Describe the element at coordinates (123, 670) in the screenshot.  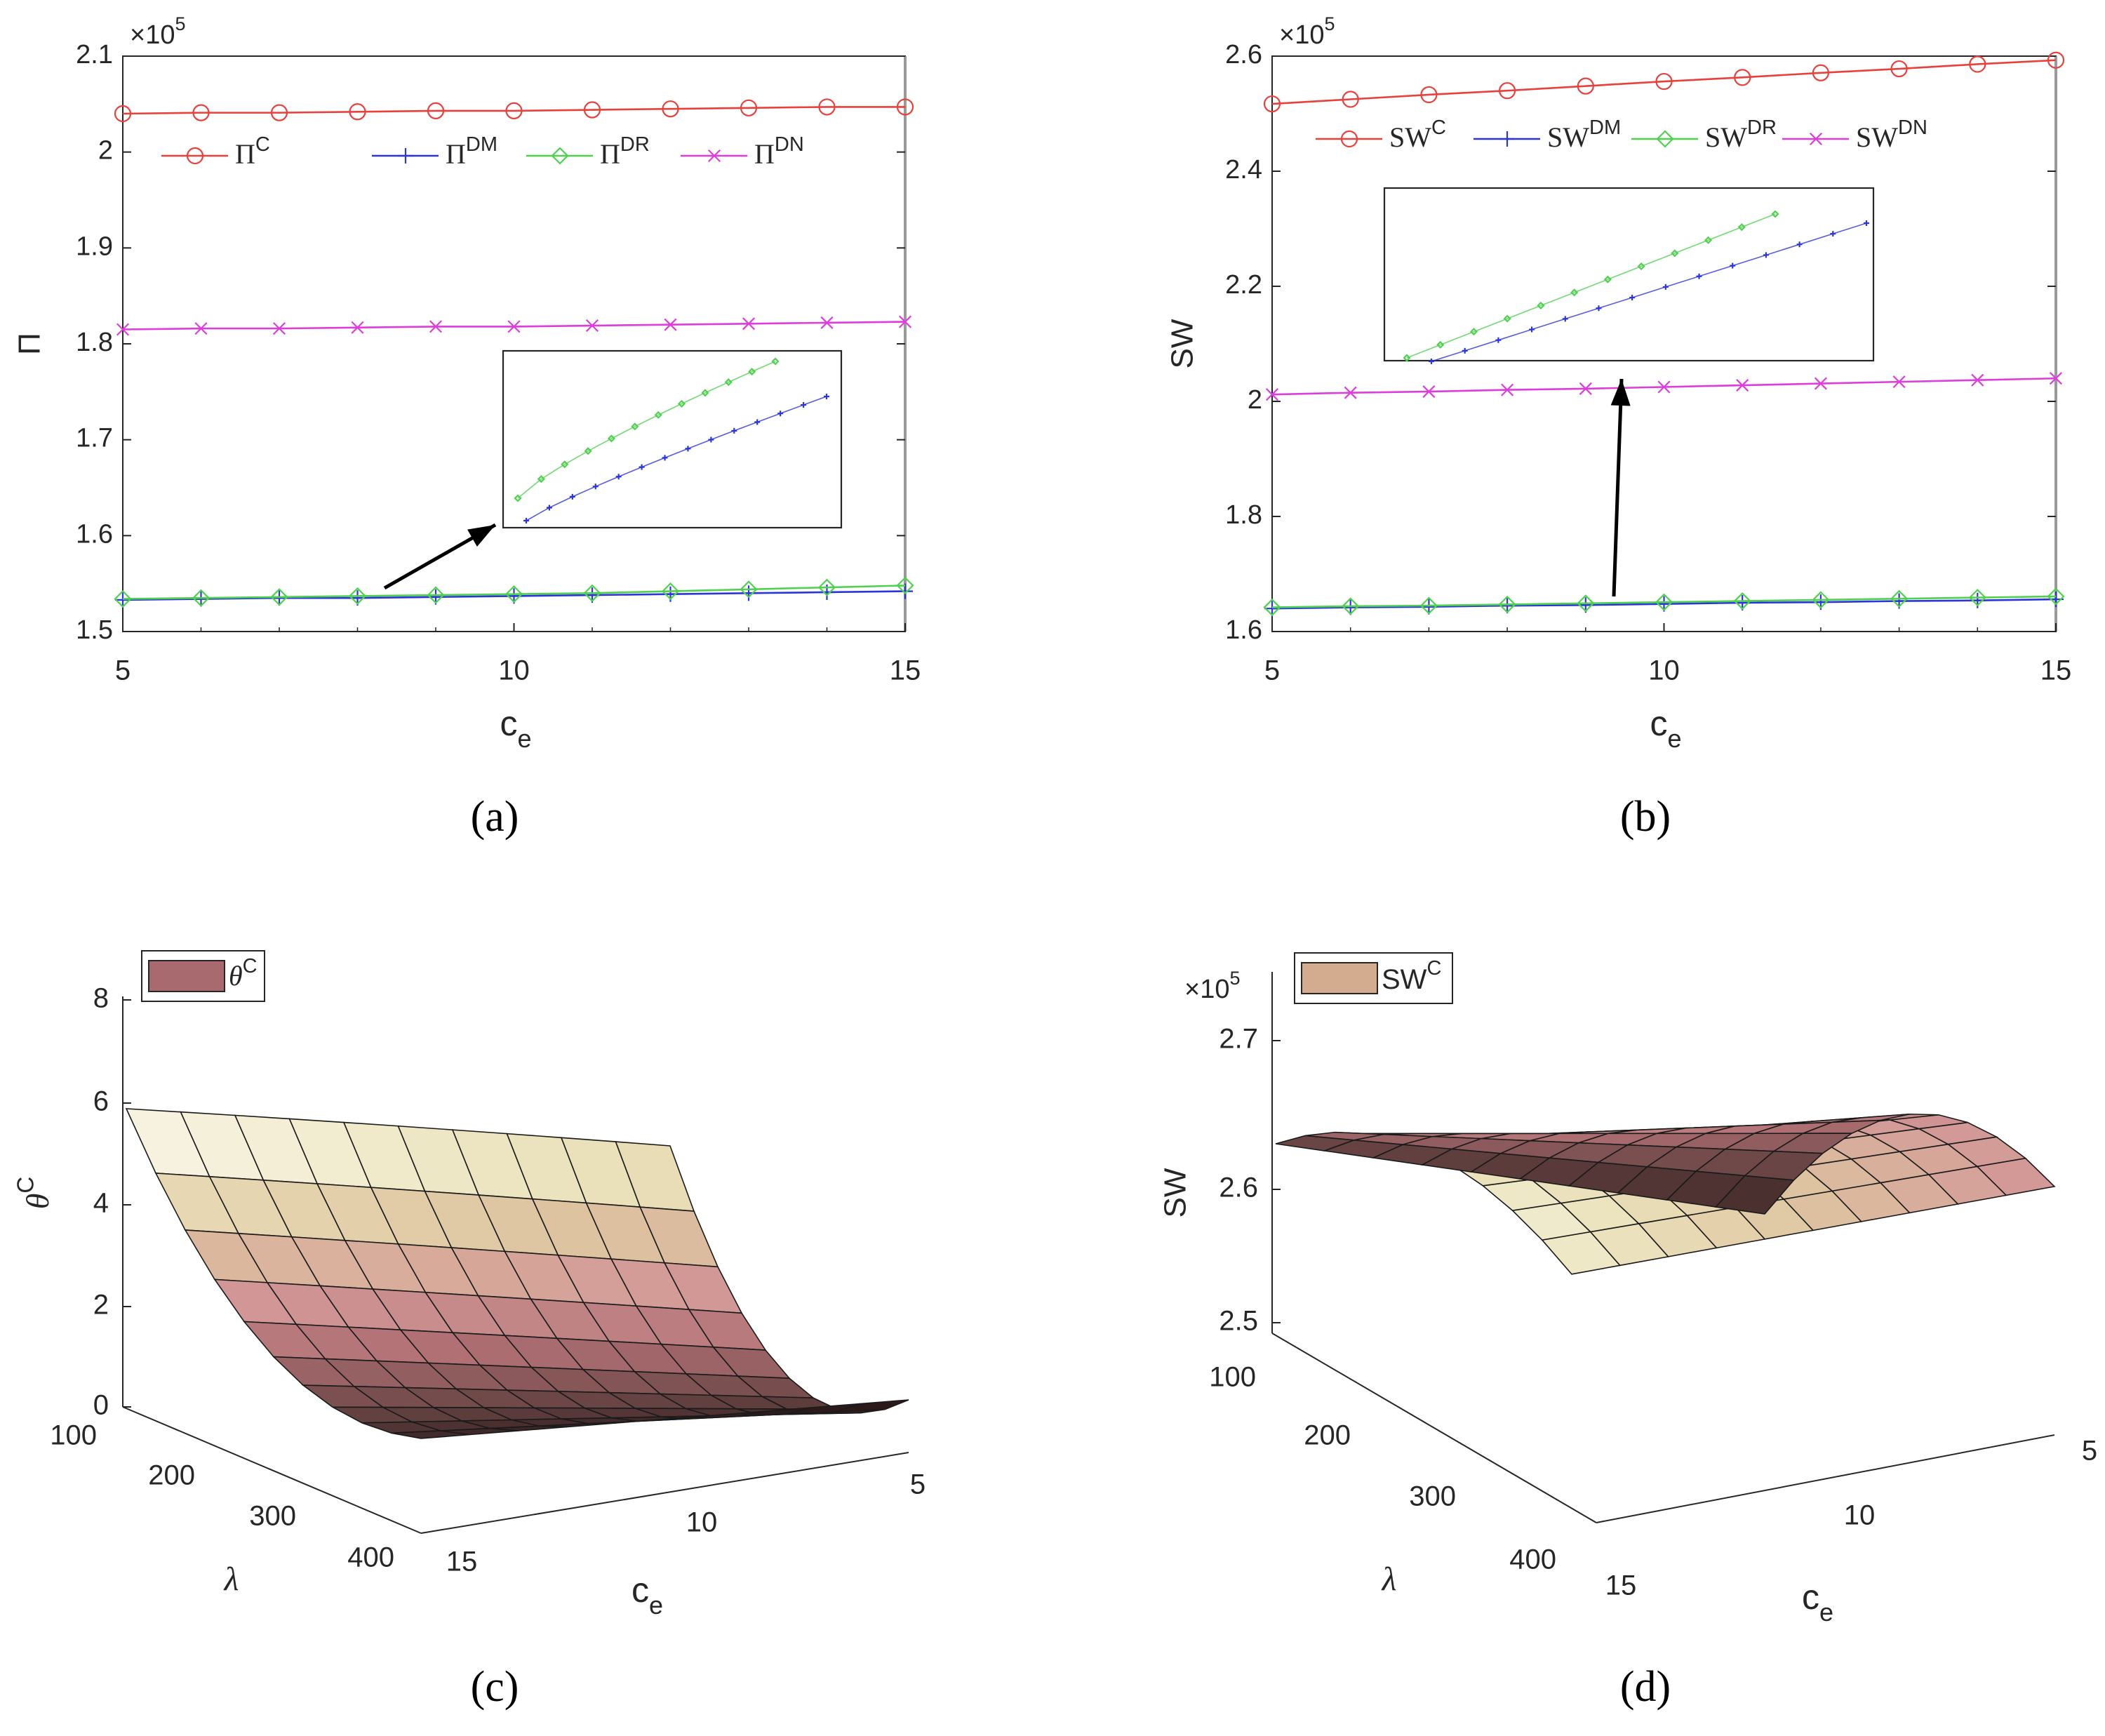
I see `x-tick-label: 5` at that location.